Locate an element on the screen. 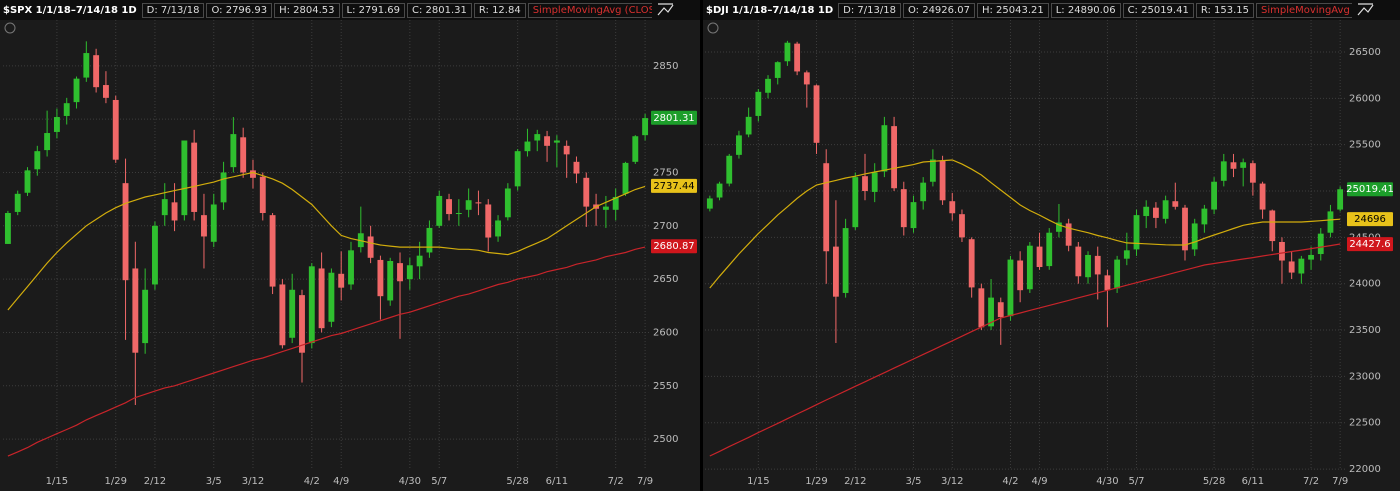 The width and height of the screenshot is (1400, 491). y-tick-label: 25500 is located at coordinates (1365, 145).